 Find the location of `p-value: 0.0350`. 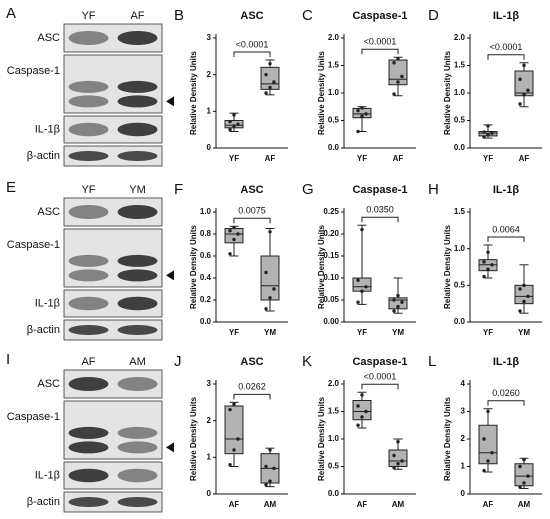

p-value: 0.0350 is located at coordinates (380, 210).